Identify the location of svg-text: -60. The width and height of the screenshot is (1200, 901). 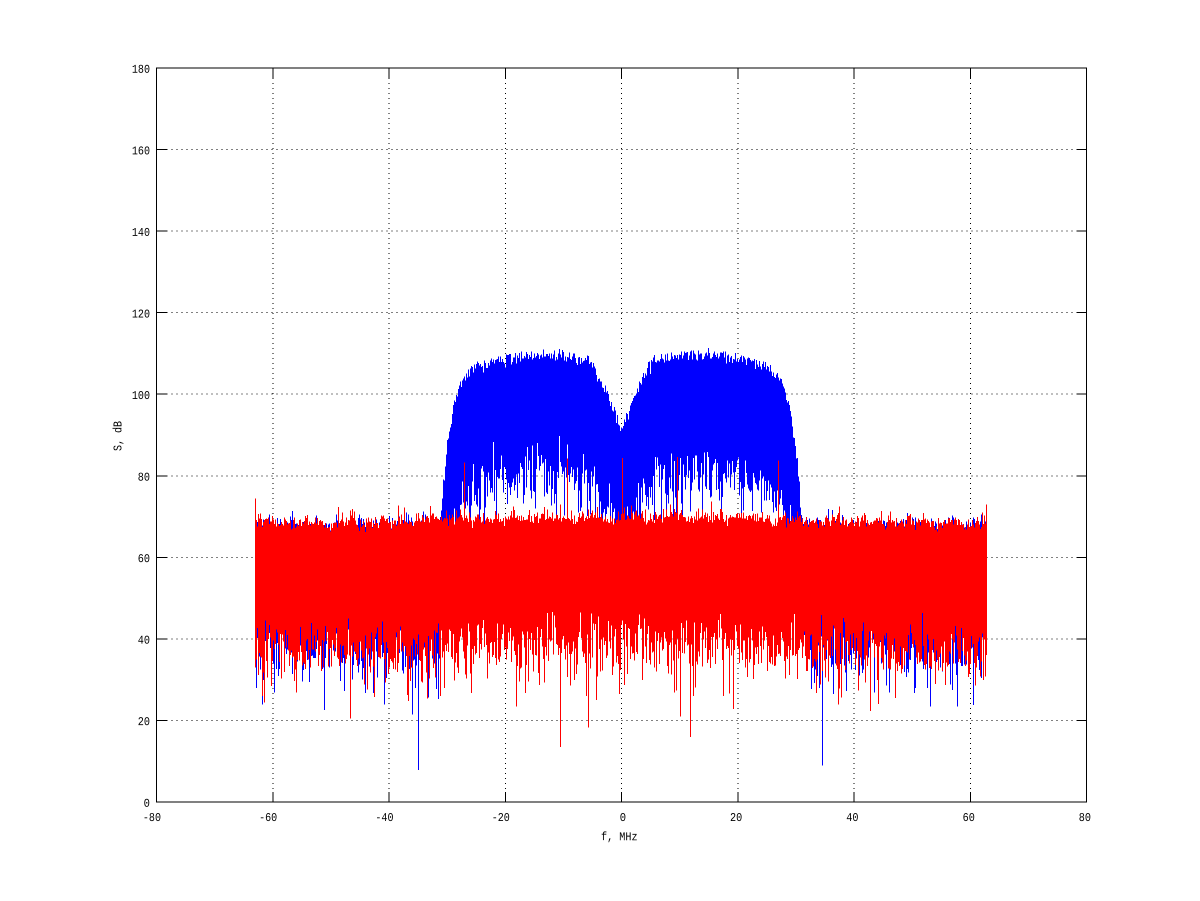
(268, 818).